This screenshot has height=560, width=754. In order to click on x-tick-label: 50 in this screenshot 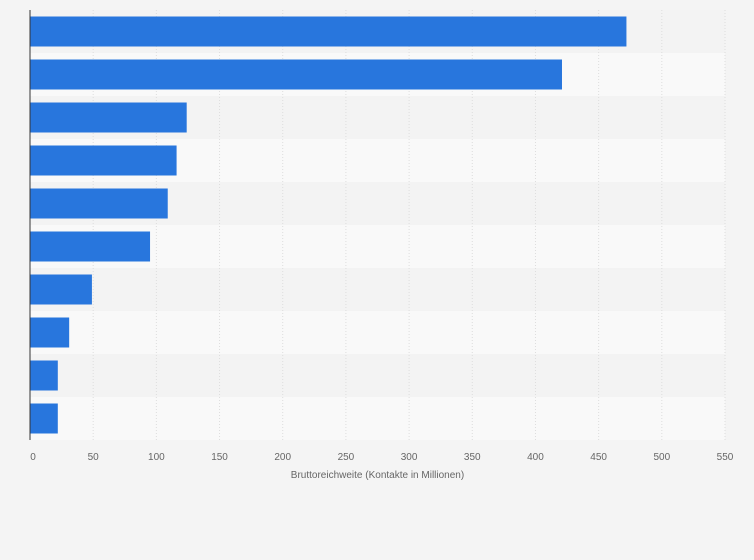, I will do `click(94, 457)`.